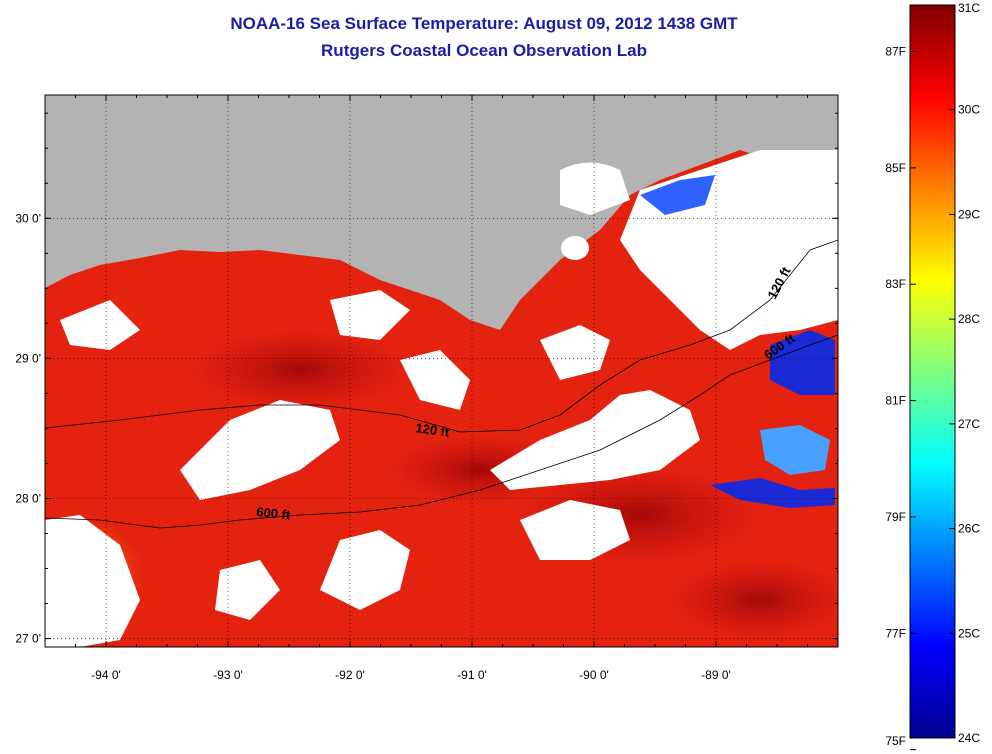 This screenshot has height=754, width=992. What do you see at coordinates (28, 498) in the screenshot?
I see `y-tick-label: 28 0'` at bounding box center [28, 498].